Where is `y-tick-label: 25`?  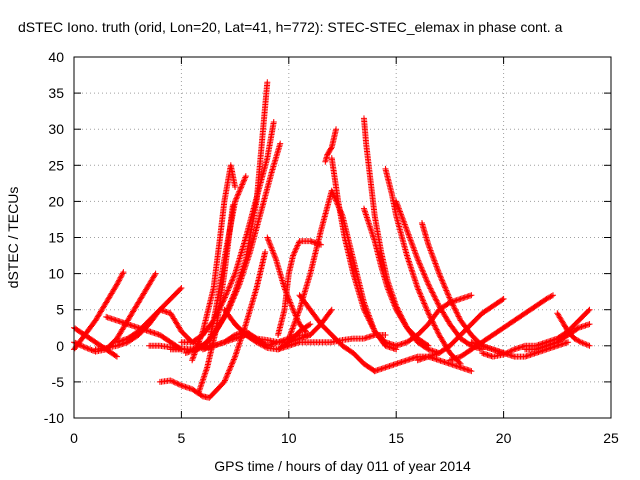
y-tick-label: 25 is located at coordinates (56, 165).